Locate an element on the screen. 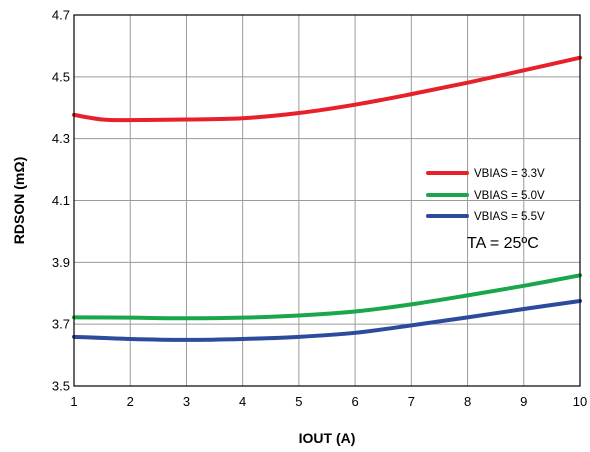 The height and width of the screenshot is (452, 590). x-tick-labels: 1 2 3 4 5 6 7 8 9 10 is located at coordinates (328, 401).